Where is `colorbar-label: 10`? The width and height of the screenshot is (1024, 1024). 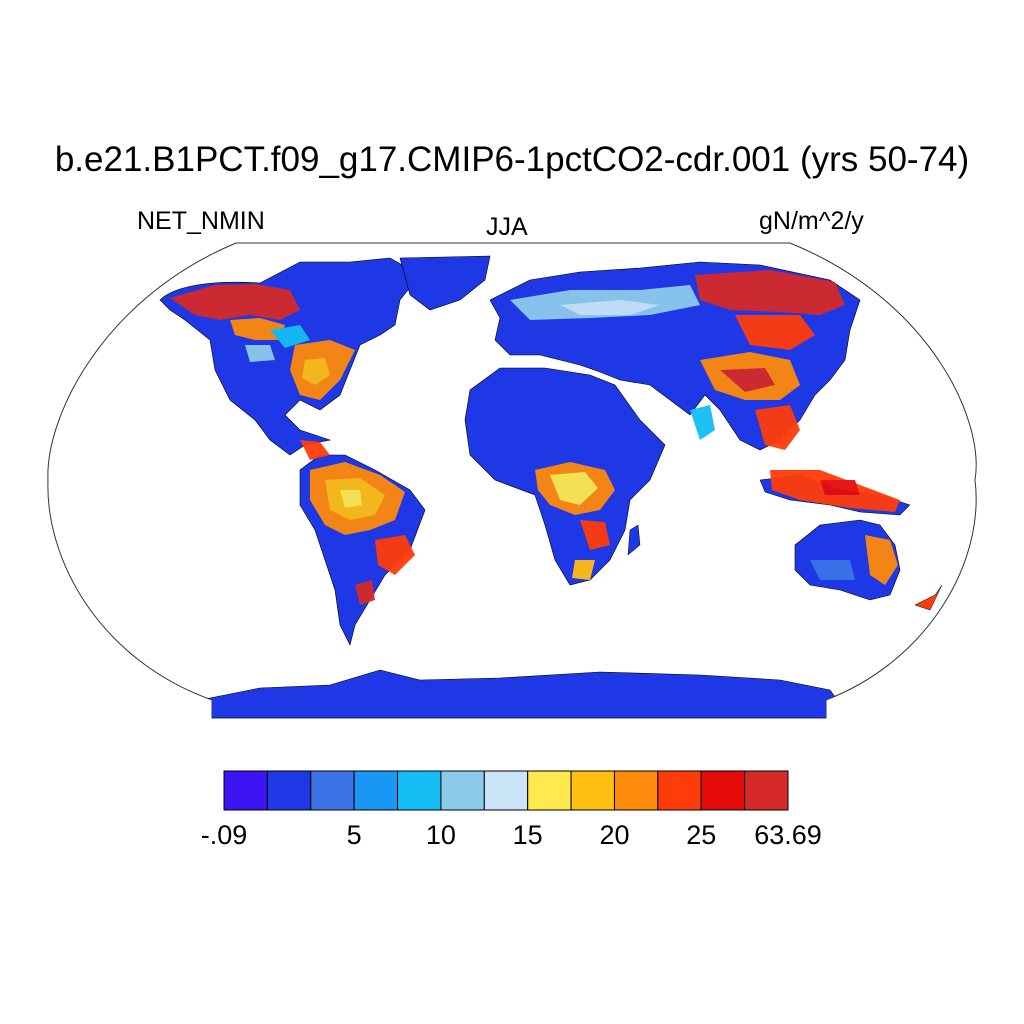 colorbar-label: 10 is located at coordinates (441, 835).